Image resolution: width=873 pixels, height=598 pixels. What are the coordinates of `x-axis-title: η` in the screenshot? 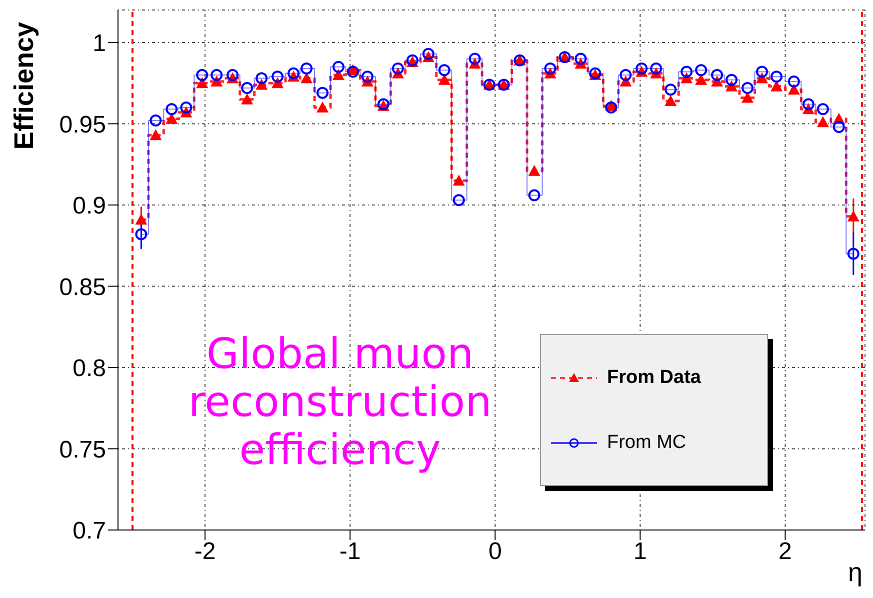 It's located at (855, 572).